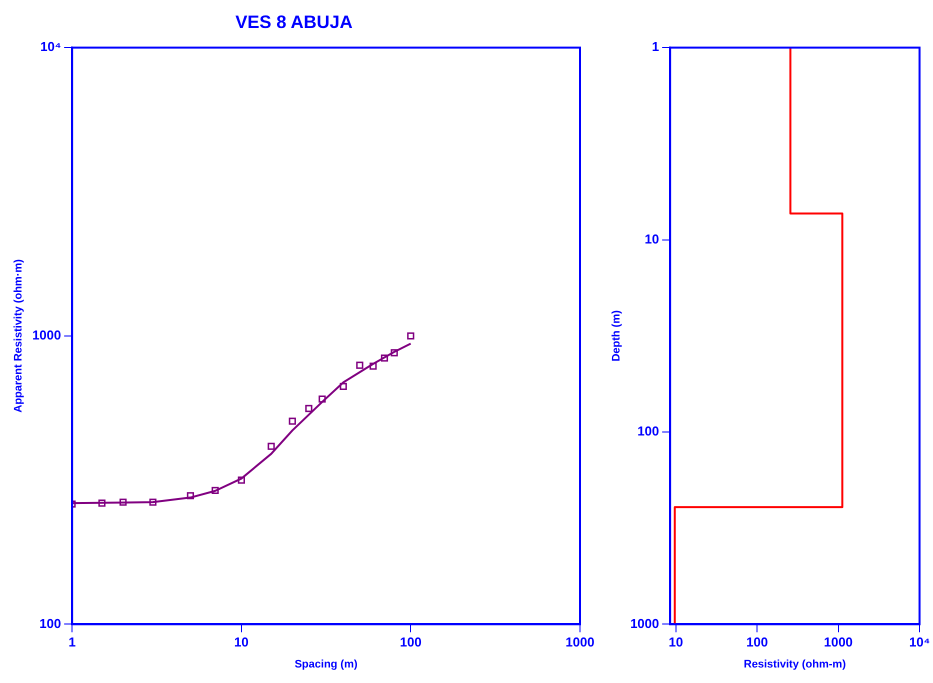 The image size is (933, 683). I want to click on x-tick-label: 1, so click(72, 642).